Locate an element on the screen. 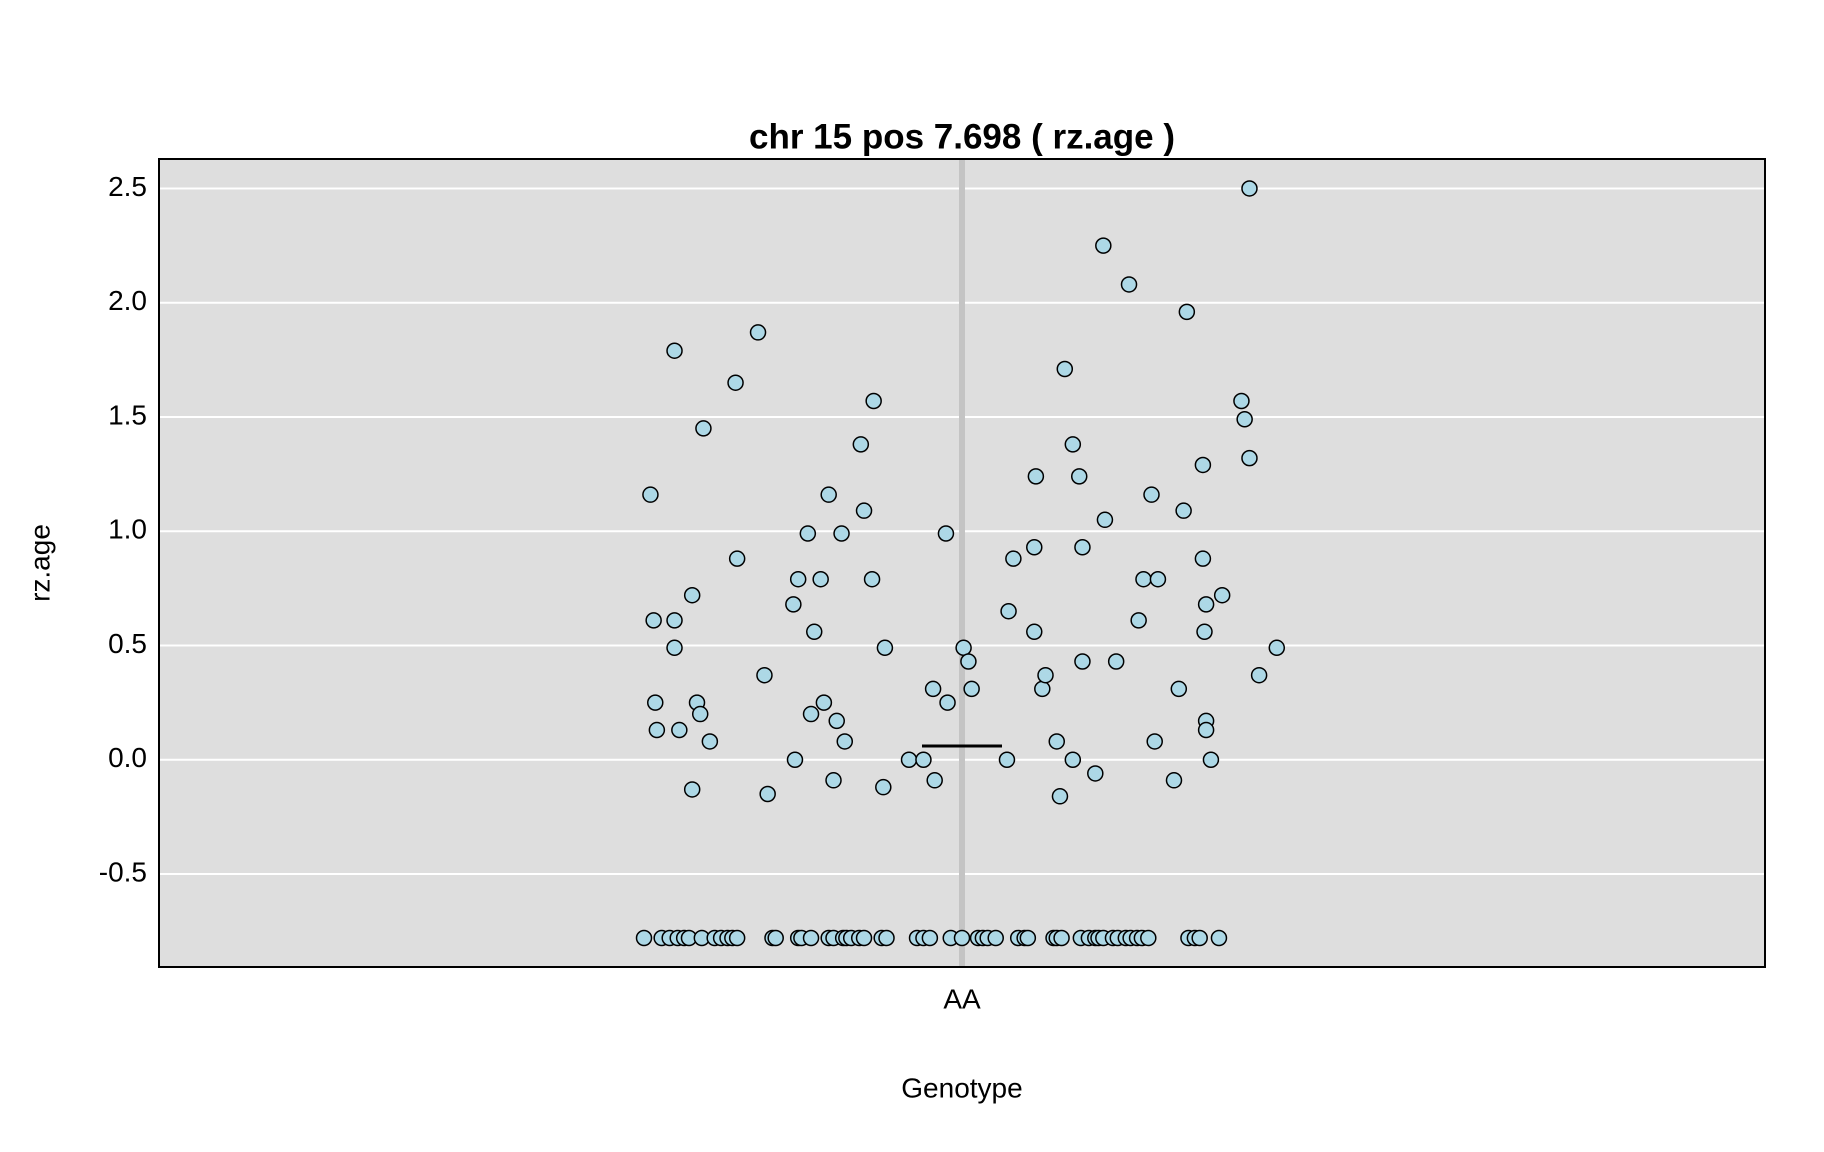 The image size is (1824, 1152). y-tick-label: 1.5 is located at coordinates (127, 414).